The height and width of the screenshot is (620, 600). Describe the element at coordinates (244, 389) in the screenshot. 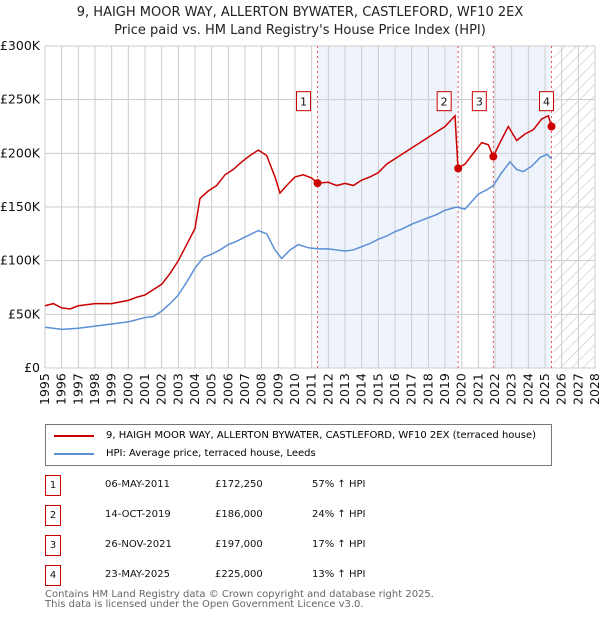

I see `x-tick-label: 2007` at that location.